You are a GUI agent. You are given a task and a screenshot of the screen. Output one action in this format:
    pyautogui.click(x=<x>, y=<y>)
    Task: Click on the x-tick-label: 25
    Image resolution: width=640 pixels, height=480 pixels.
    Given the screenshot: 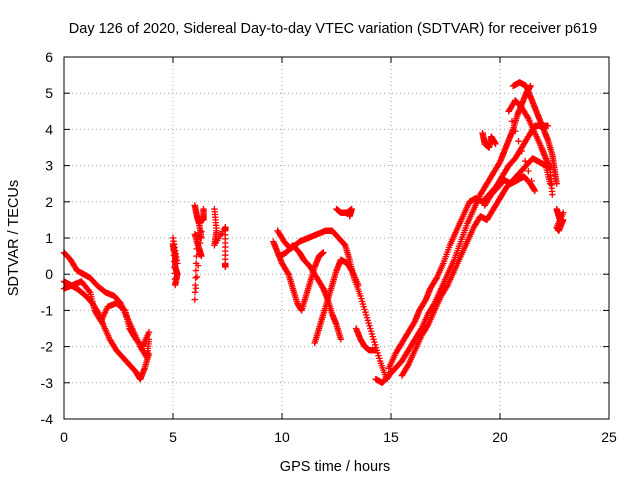 What is the action you would take?
    pyautogui.click(x=609, y=437)
    